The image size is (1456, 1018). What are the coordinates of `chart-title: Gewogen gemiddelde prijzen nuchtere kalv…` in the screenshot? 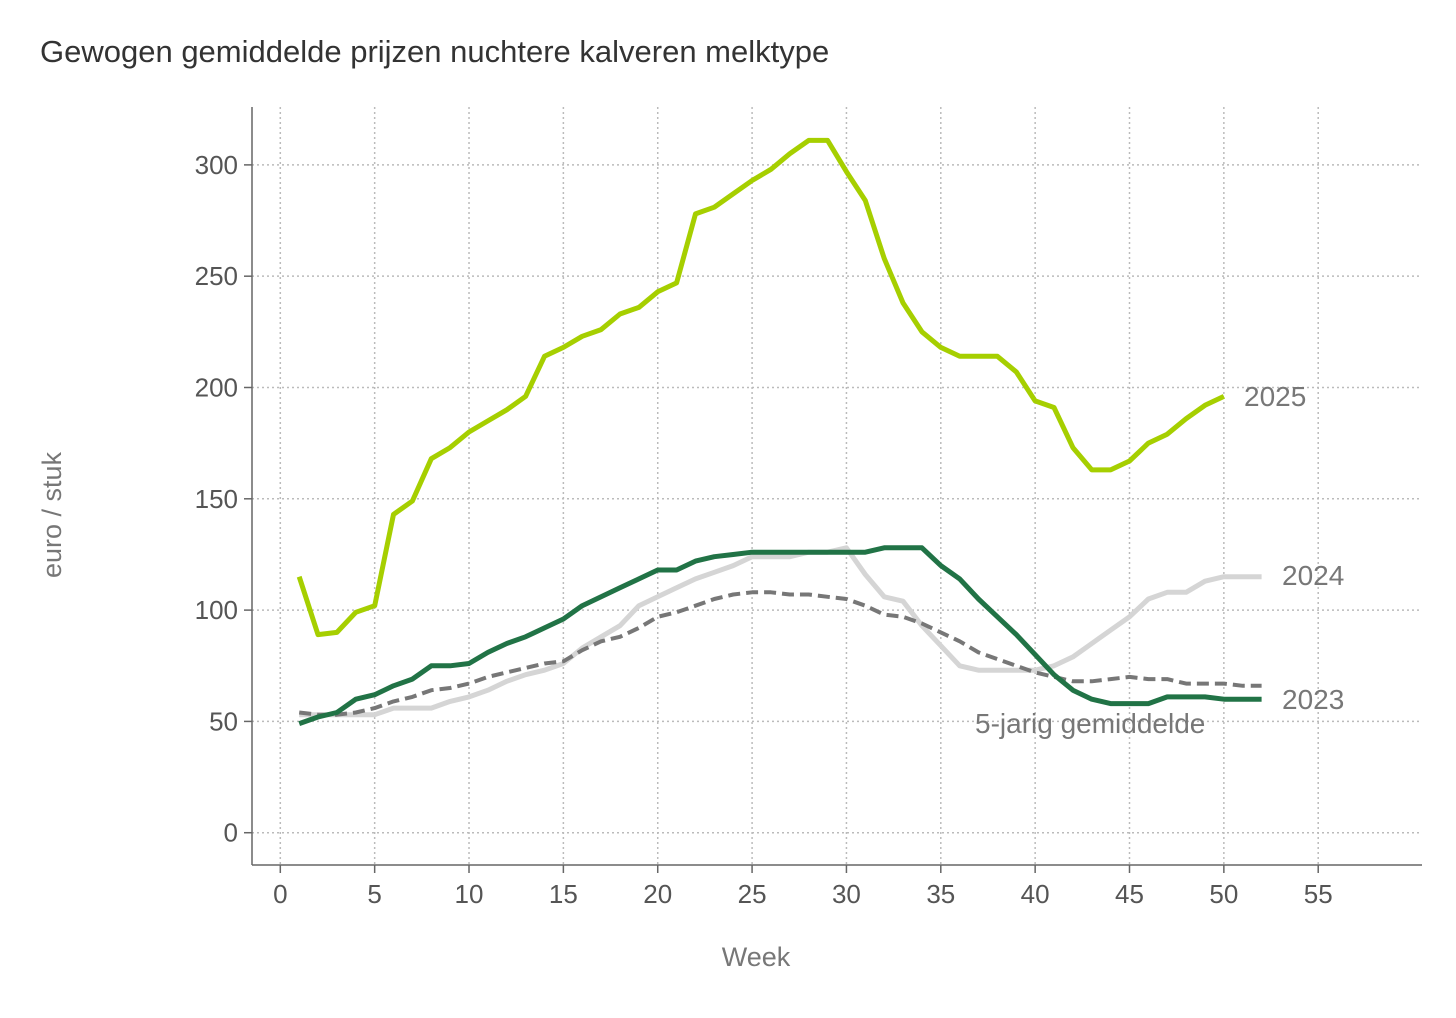 It's located at (435, 51).